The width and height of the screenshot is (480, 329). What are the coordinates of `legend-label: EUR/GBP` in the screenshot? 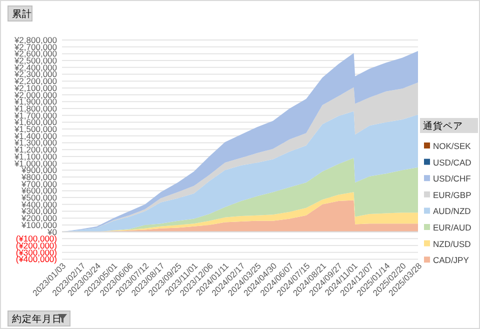 It's located at (452, 195).